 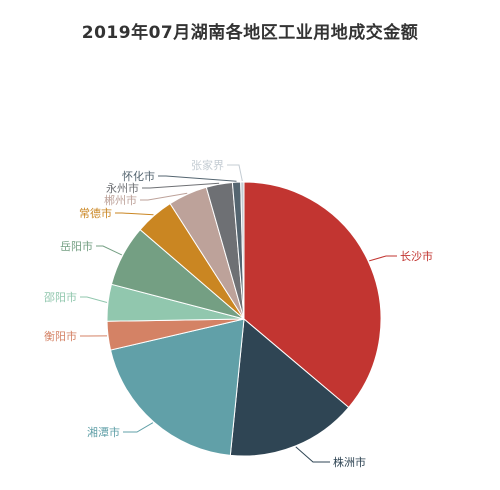 What do you see at coordinates (138, 176) in the screenshot?
I see `slice-label: 怀化市` at bounding box center [138, 176].